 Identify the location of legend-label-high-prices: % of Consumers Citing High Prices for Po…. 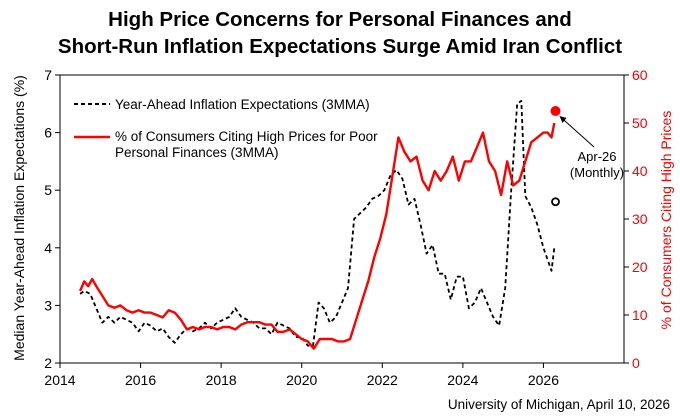
(248, 144).